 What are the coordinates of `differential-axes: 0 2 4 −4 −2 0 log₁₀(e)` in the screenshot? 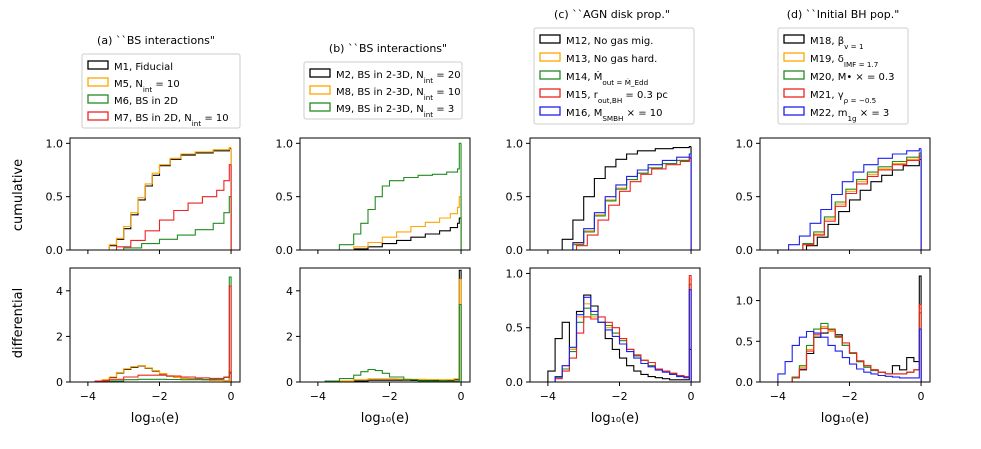 It's located at (378, 346).